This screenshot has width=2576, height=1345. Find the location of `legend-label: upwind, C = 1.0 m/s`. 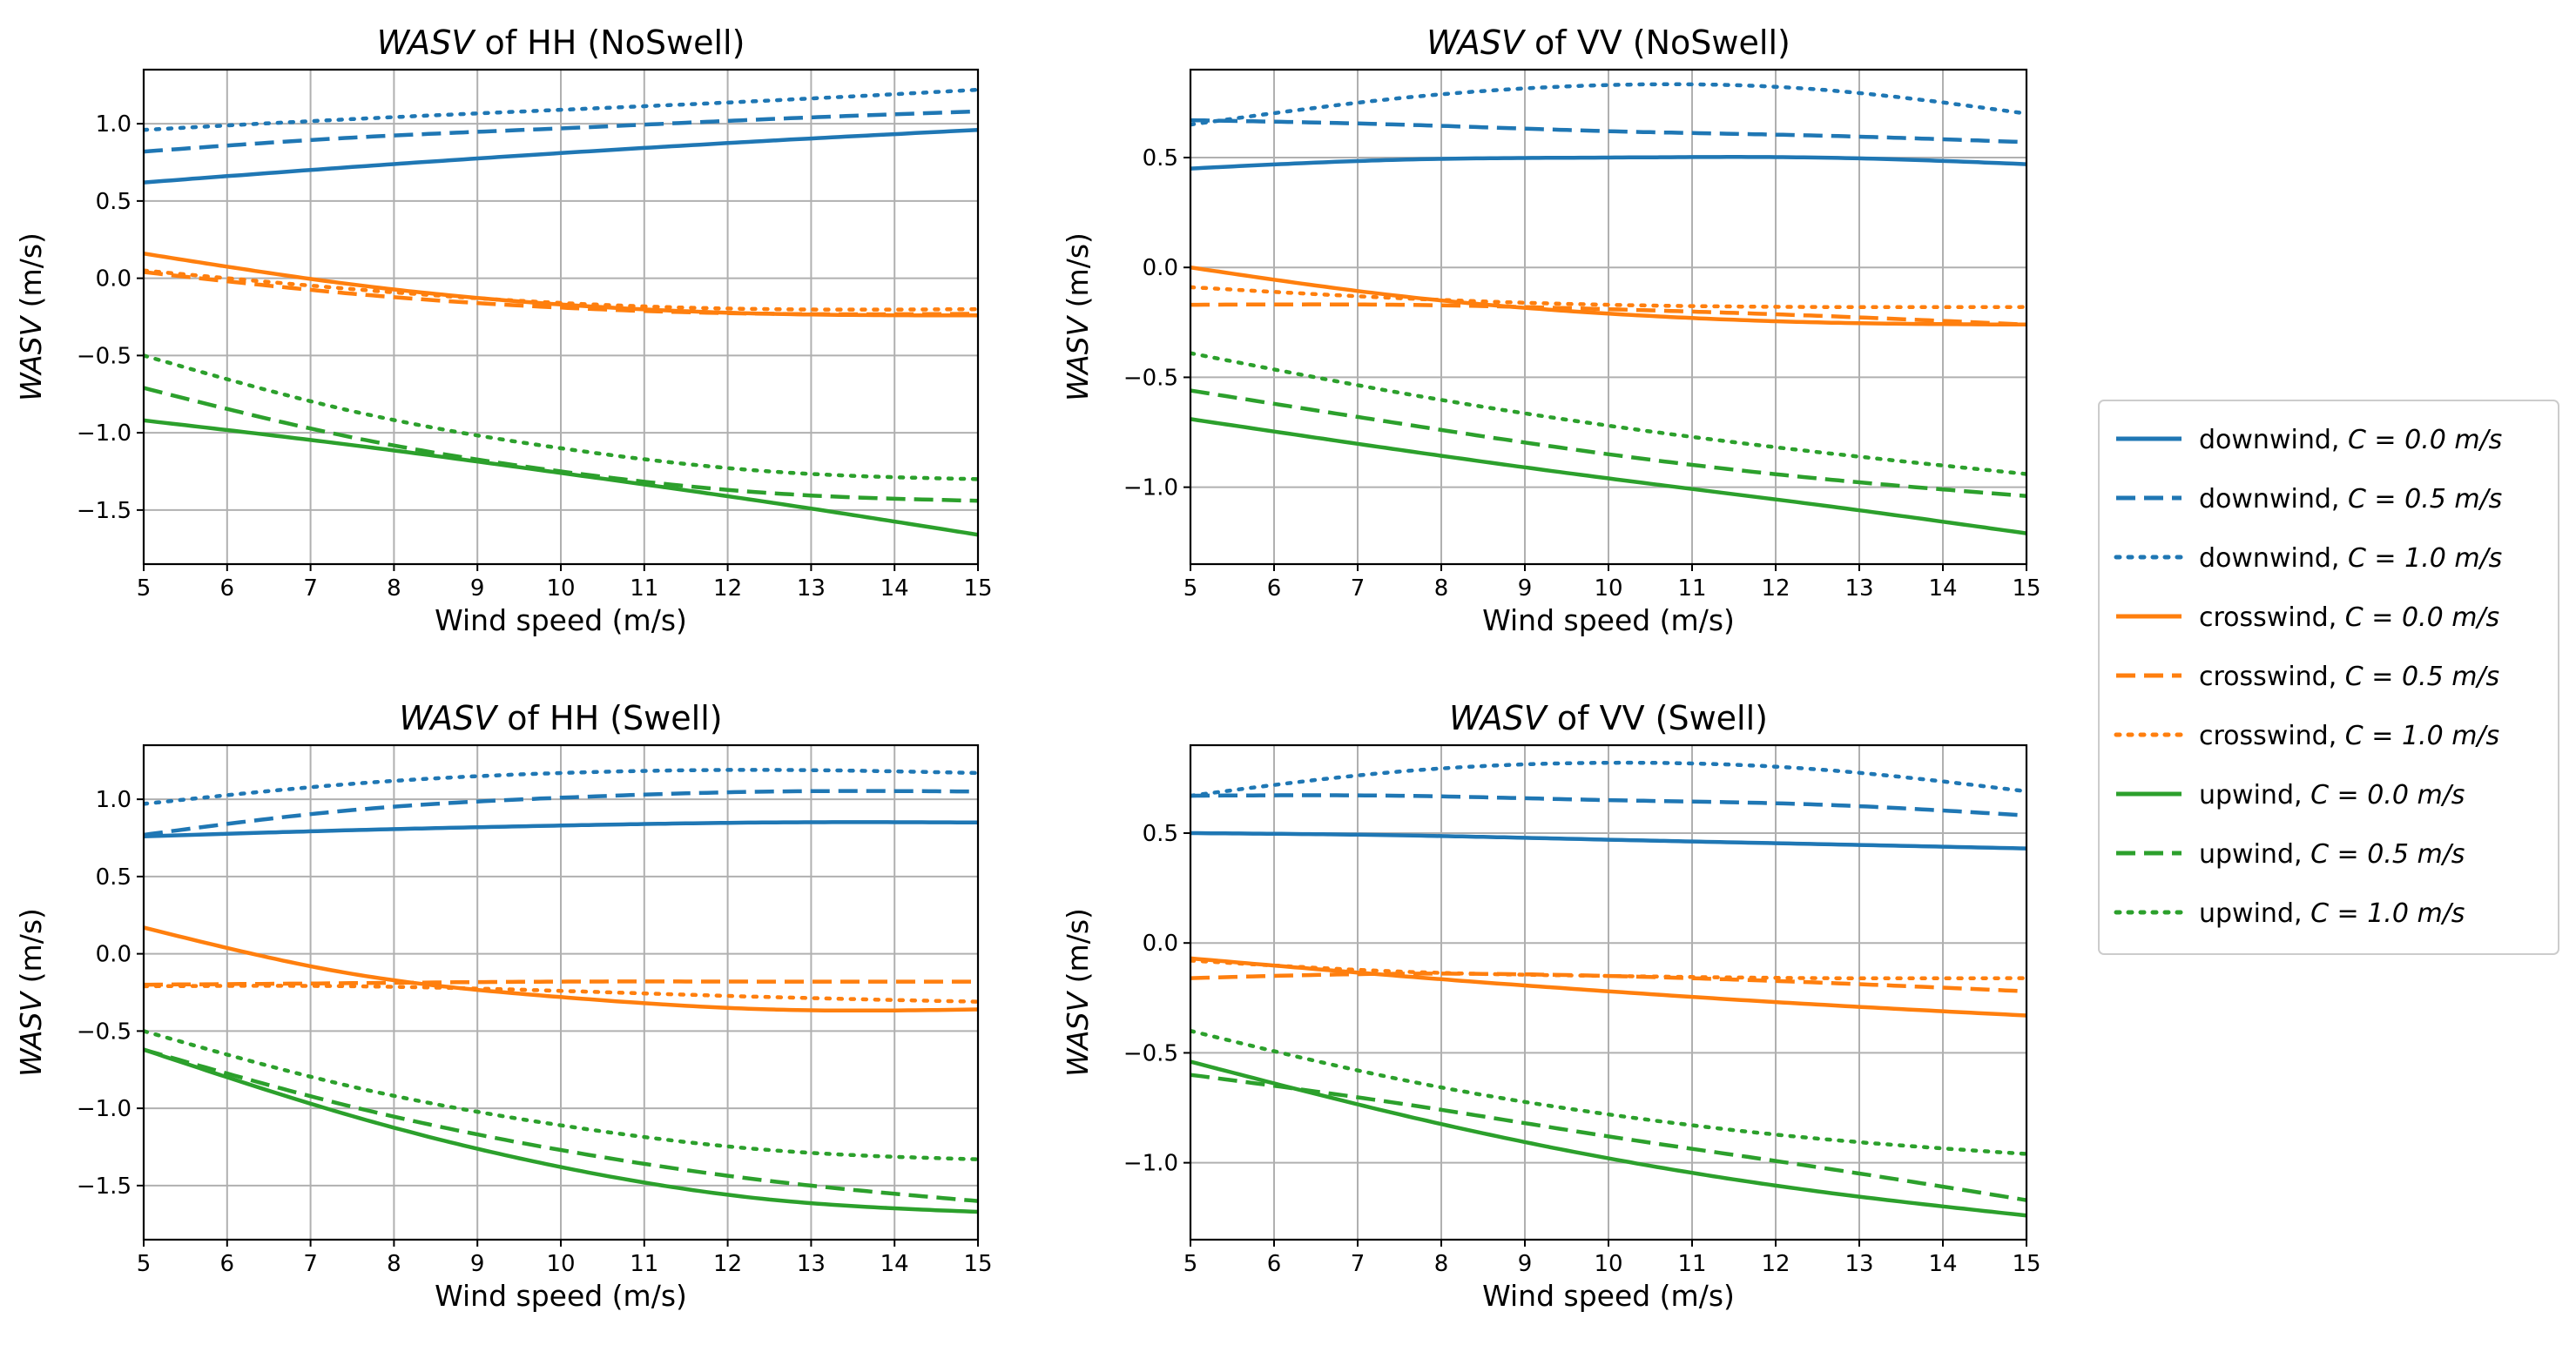

legend-label: upwind, C = 1.0 m/s is located at coordinates (2332, 913).